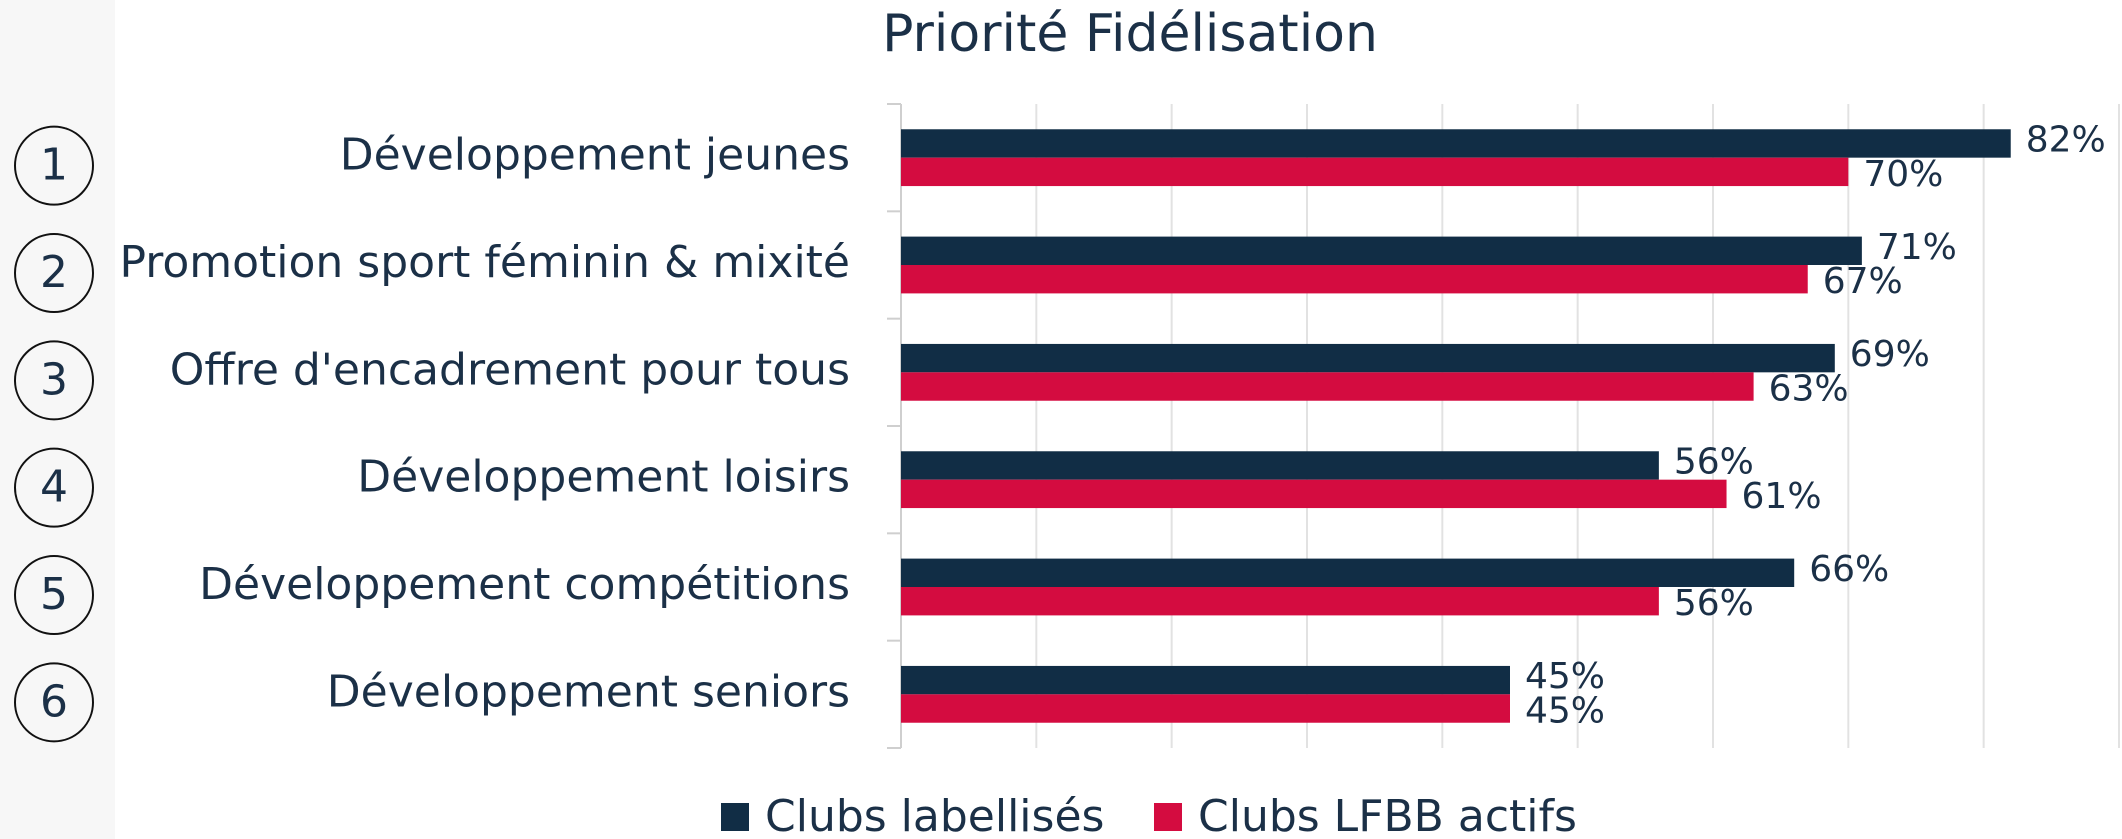 The image size is (2122, 839). I want to click on category-label: Développement jeunes, so click(595, 155).